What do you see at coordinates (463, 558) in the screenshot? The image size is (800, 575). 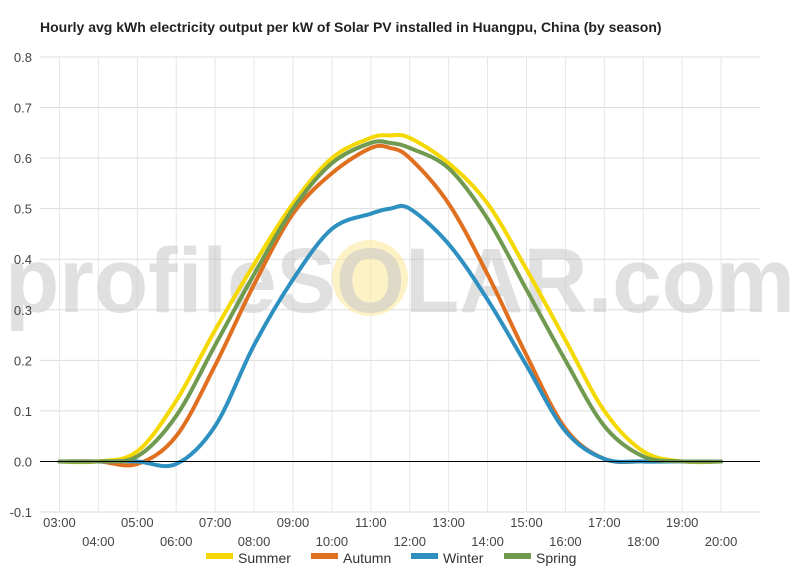 I see `legend-label: Winter` at bounding box center [463, 558].